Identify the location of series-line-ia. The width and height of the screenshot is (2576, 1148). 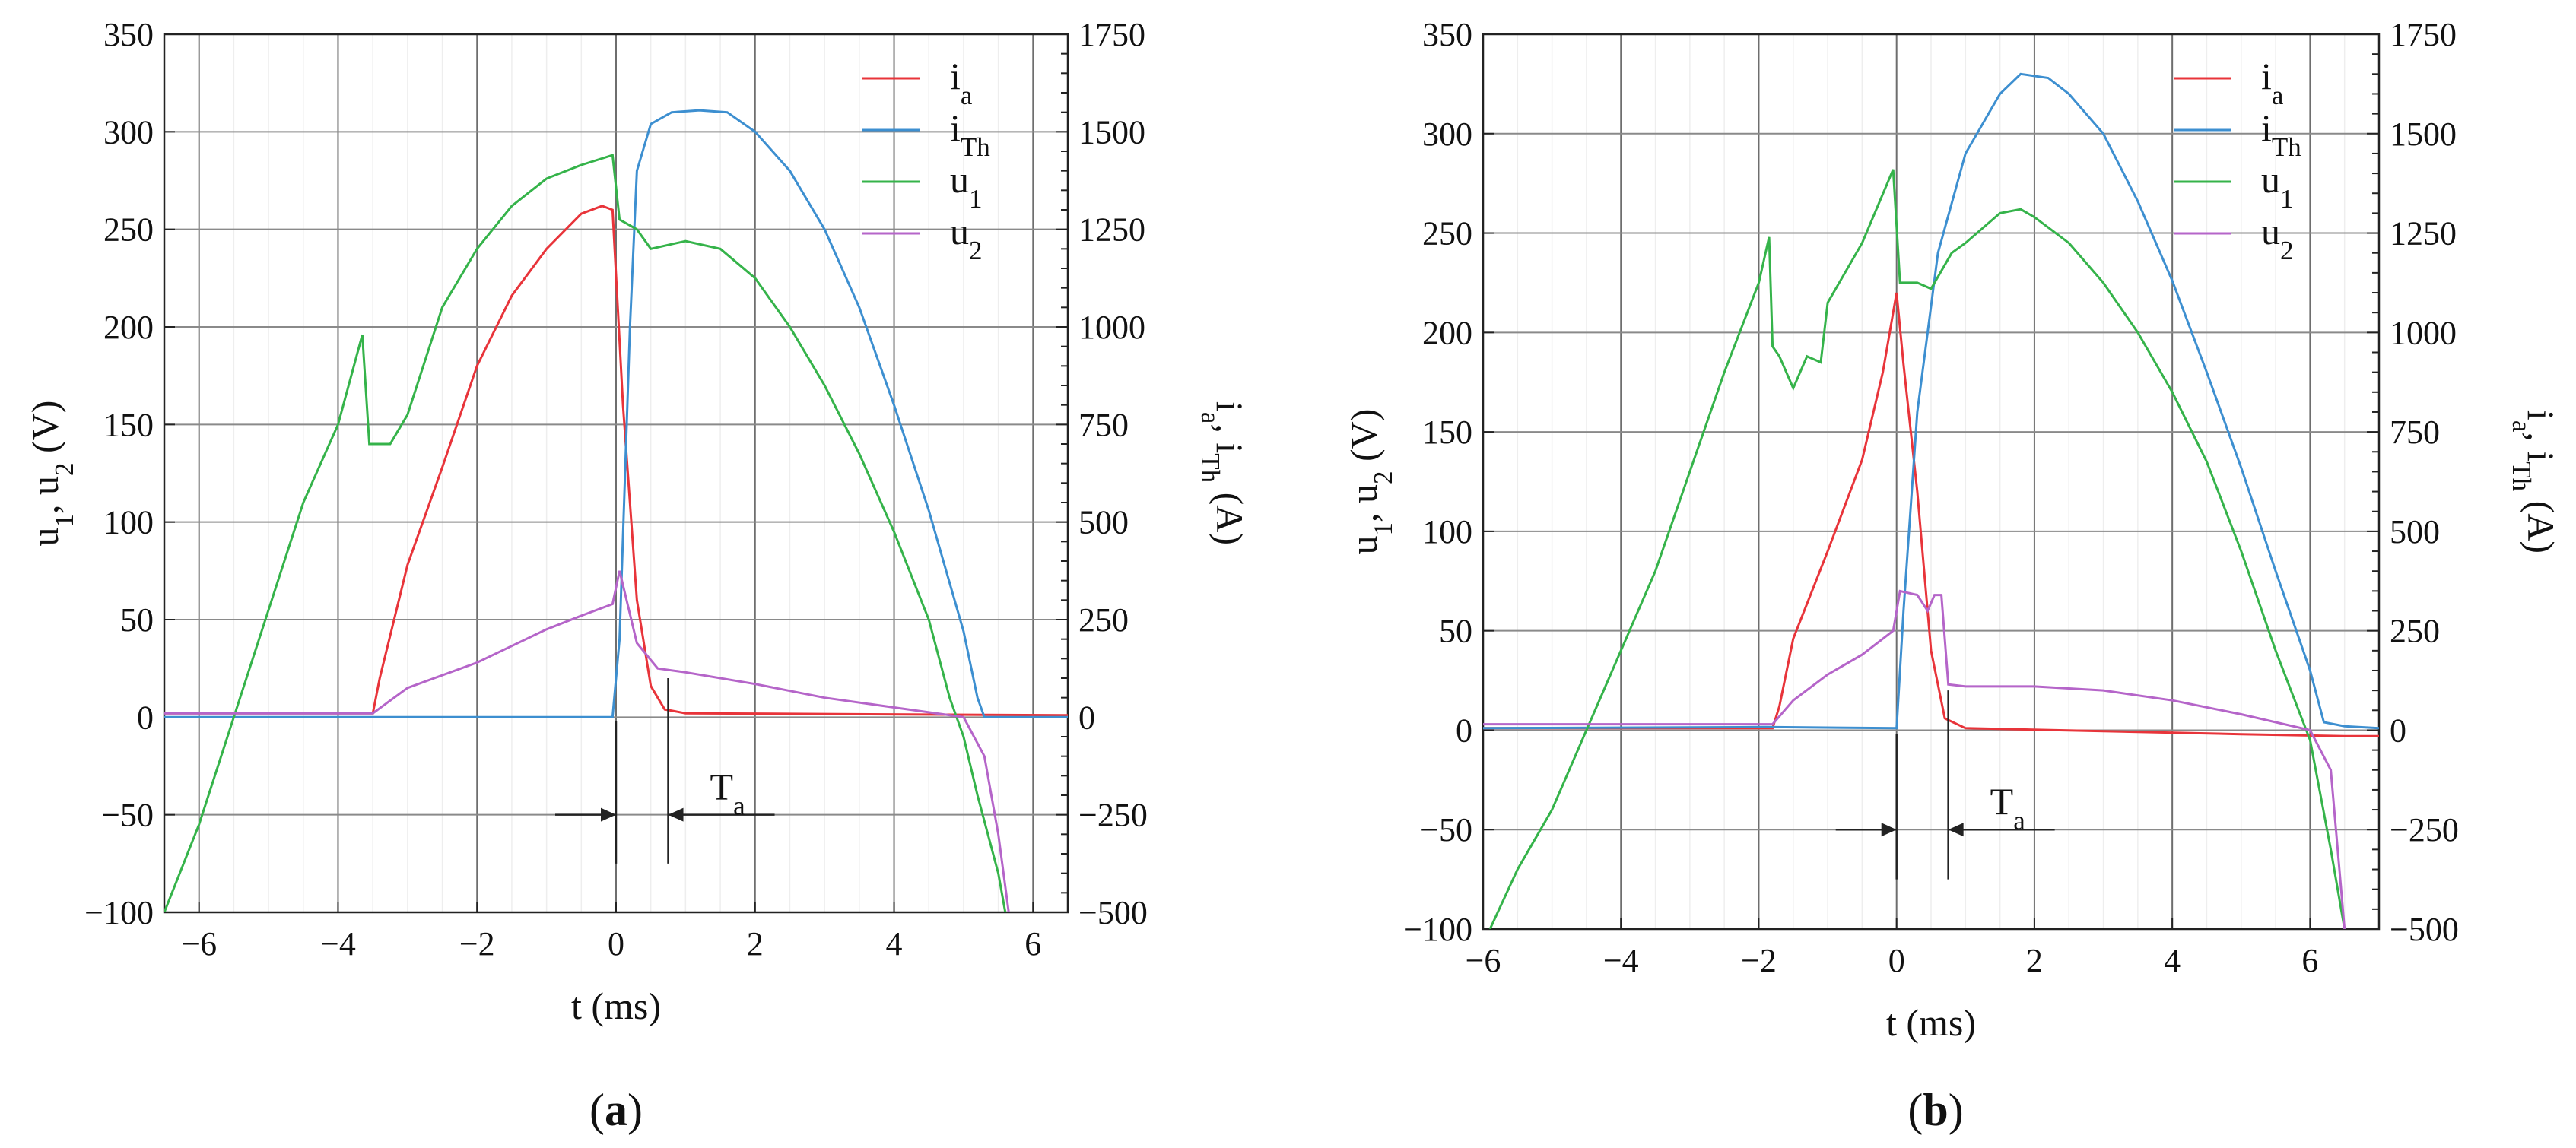
(1931, 514).